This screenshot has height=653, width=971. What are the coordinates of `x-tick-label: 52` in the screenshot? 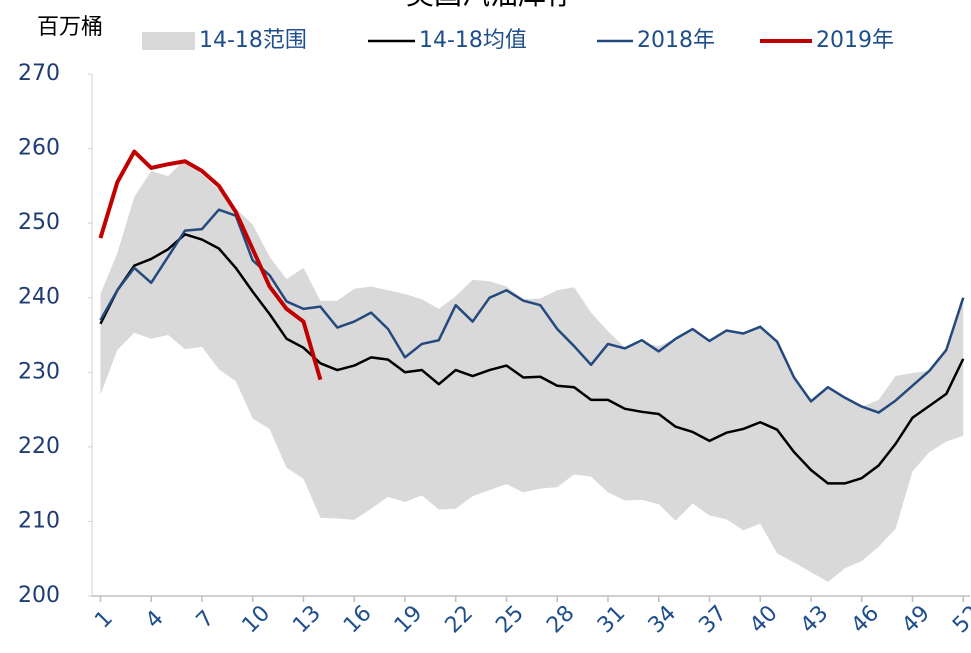 It's located at (959, 619).